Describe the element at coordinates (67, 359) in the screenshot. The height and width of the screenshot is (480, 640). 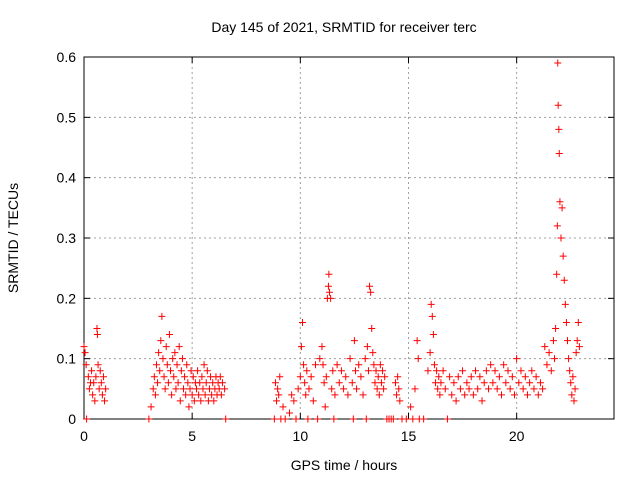
I see `y-tick-label: 0.1` at that location.